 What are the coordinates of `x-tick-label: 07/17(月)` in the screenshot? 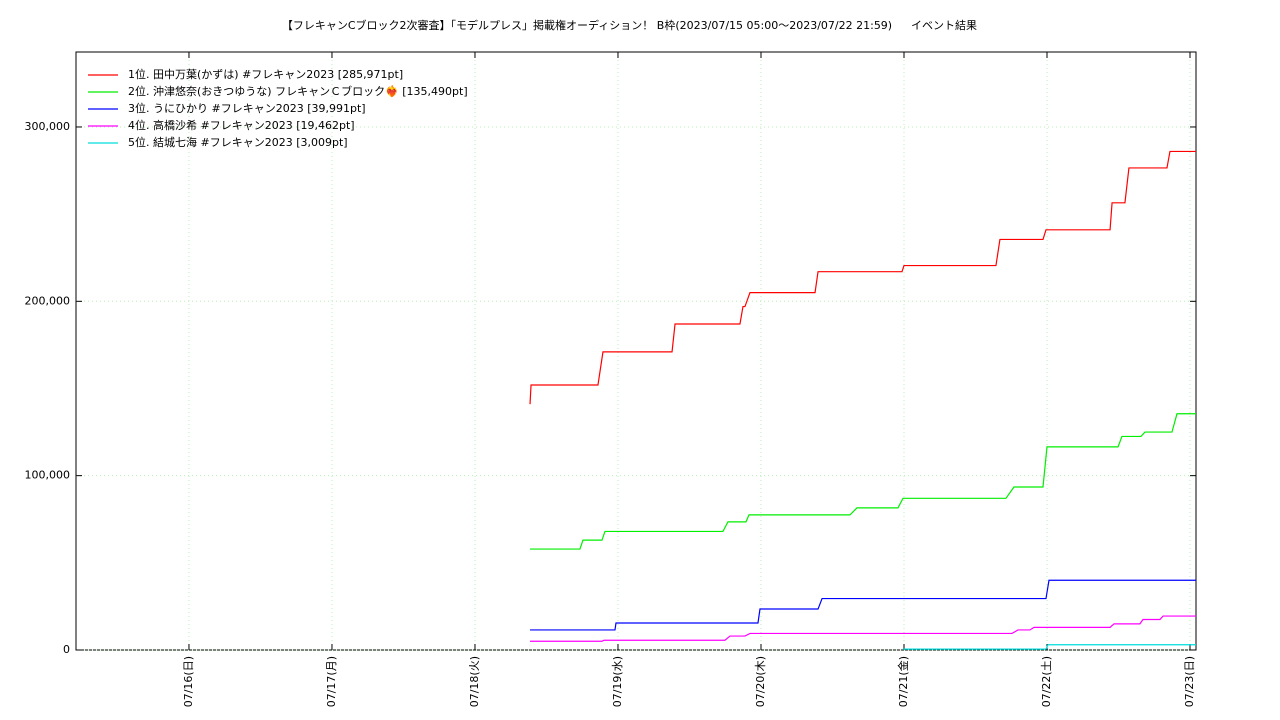 It's located at (331, 681).